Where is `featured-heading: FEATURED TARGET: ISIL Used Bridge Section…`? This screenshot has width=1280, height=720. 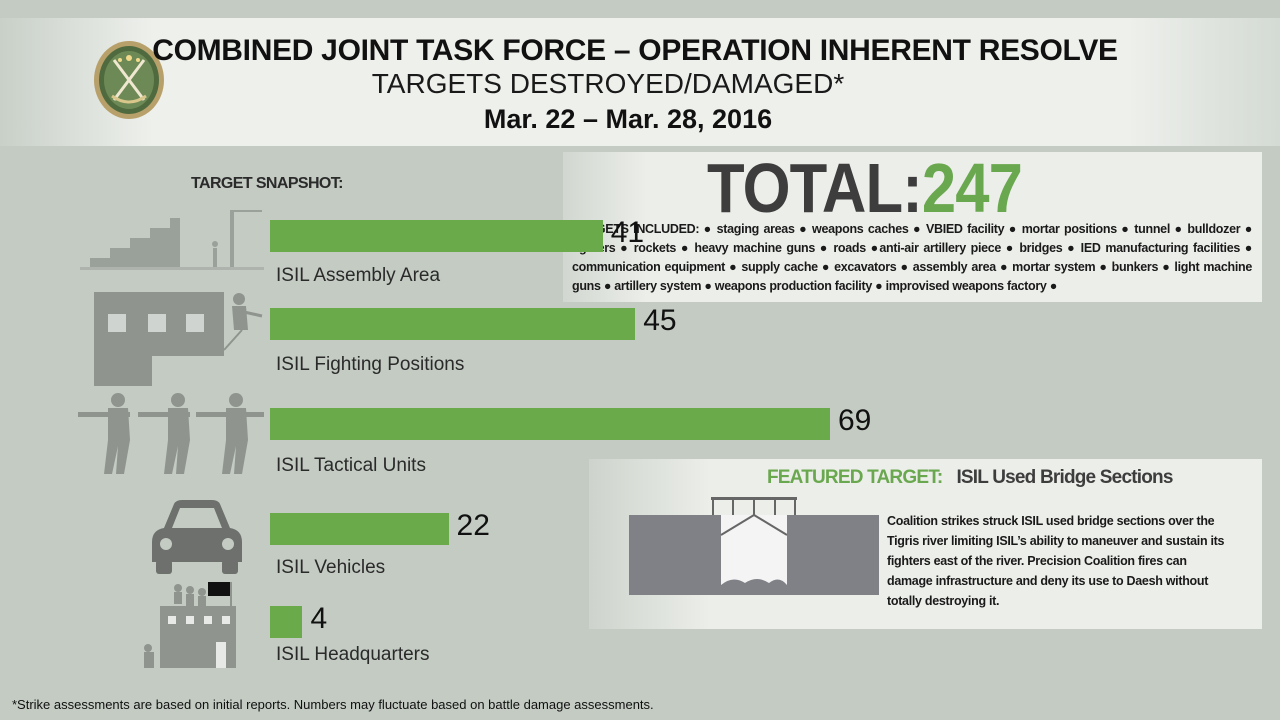 featured-heading: FEATURED TARGET: ISIL Used Bridge Section… is located at coordinates (970, 478).